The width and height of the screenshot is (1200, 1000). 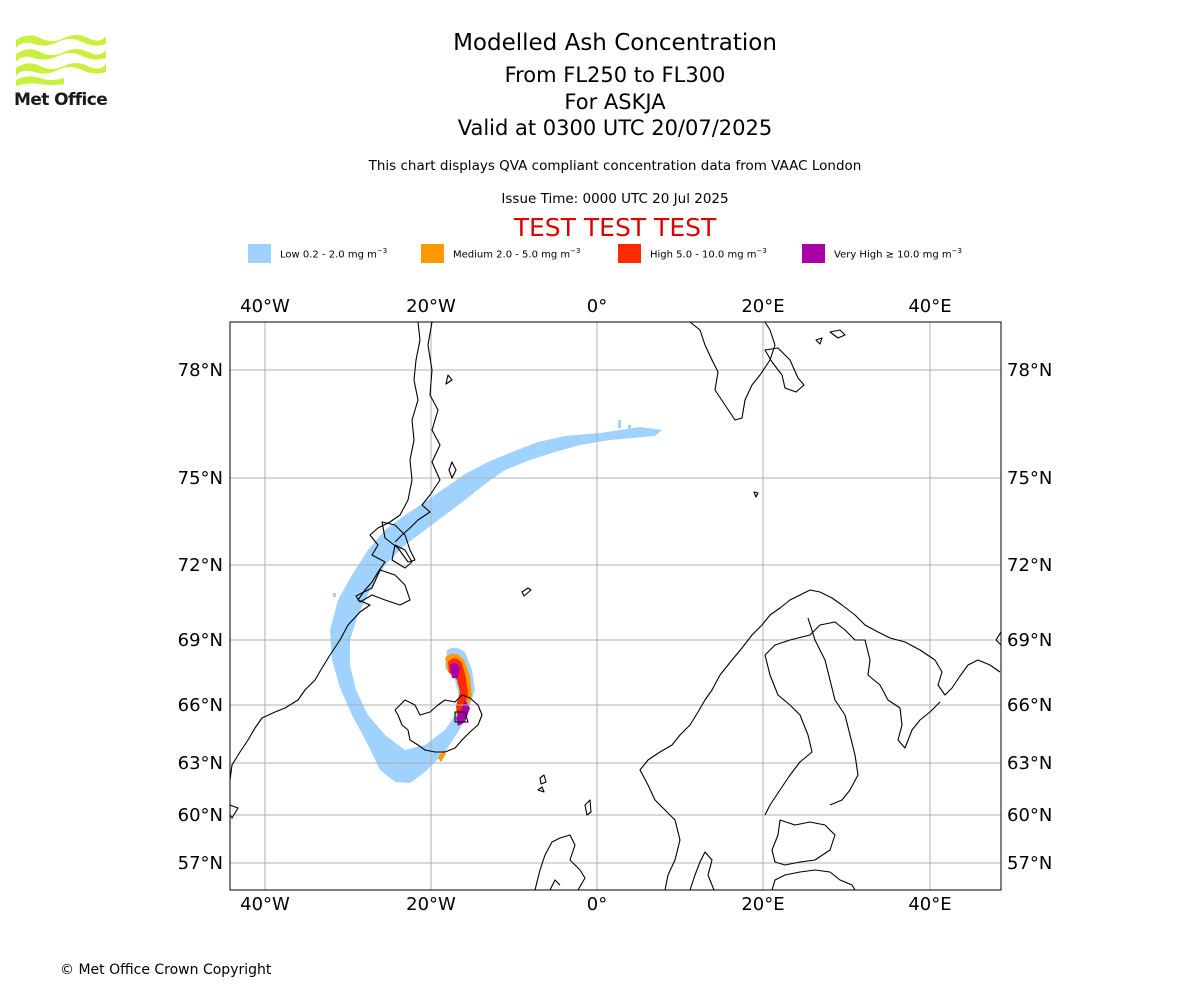 What do you see at coordinates (762, 904) in the screenshot?
I see `lon-label-20e-bottom: 20°E` at bounding box center [762, 904].